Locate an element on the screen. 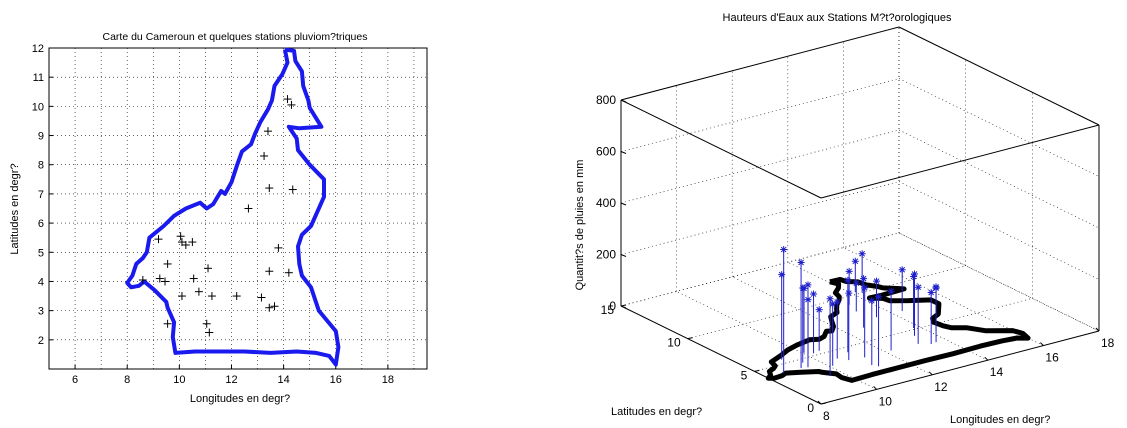 This screenshot has width=1127, height=428. map-x-tick-label: 6 is located at coordinates (75, 380).